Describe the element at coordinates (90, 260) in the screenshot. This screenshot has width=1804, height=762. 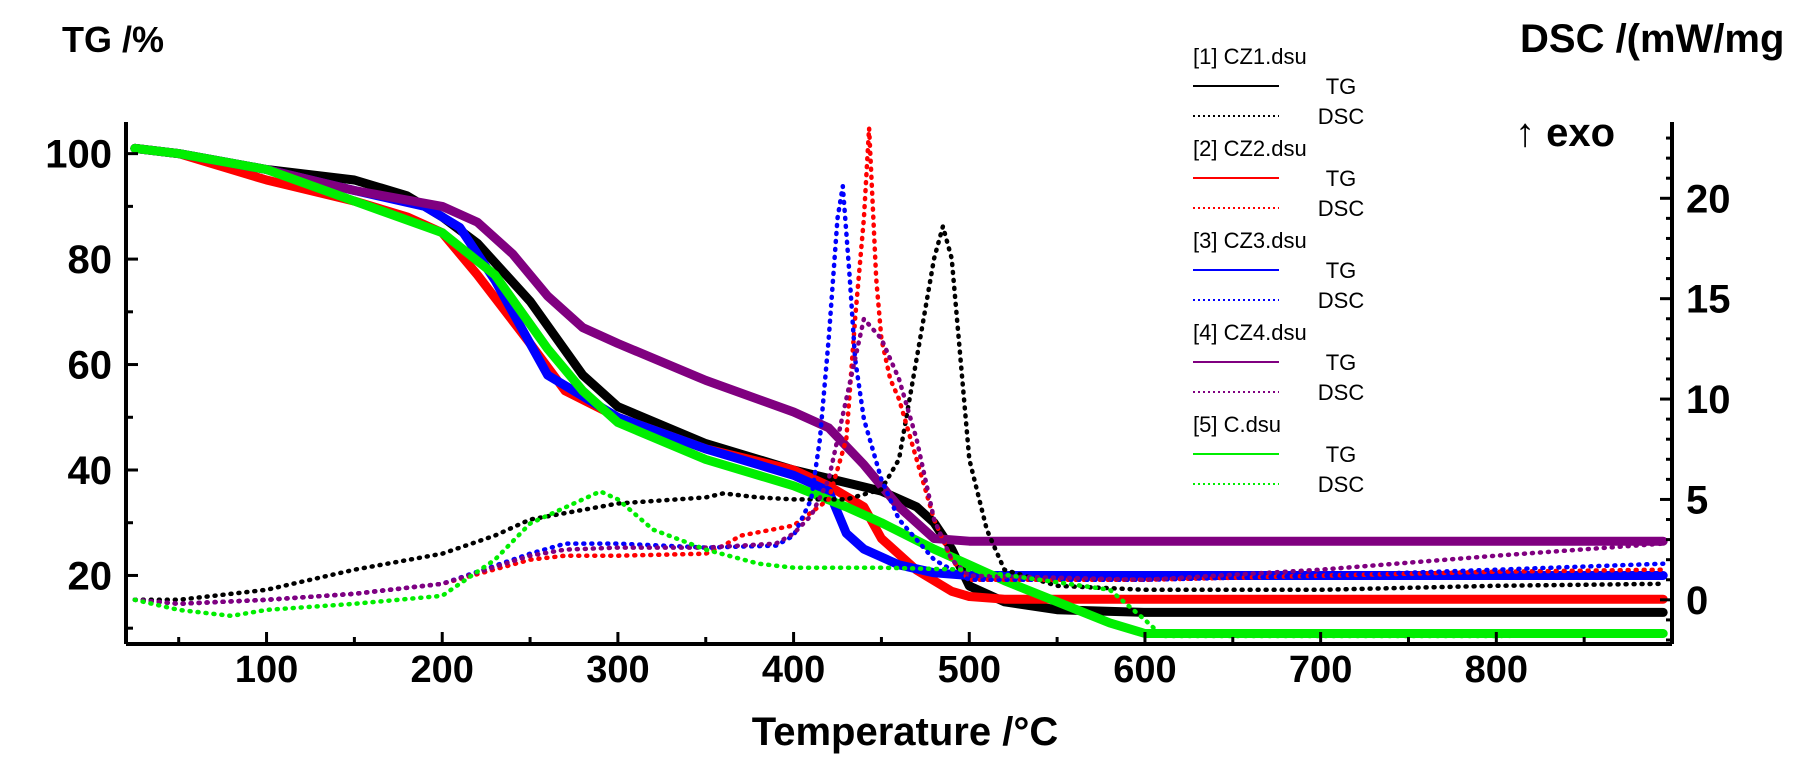
I see `y-left-tick-label: 80` at that location.